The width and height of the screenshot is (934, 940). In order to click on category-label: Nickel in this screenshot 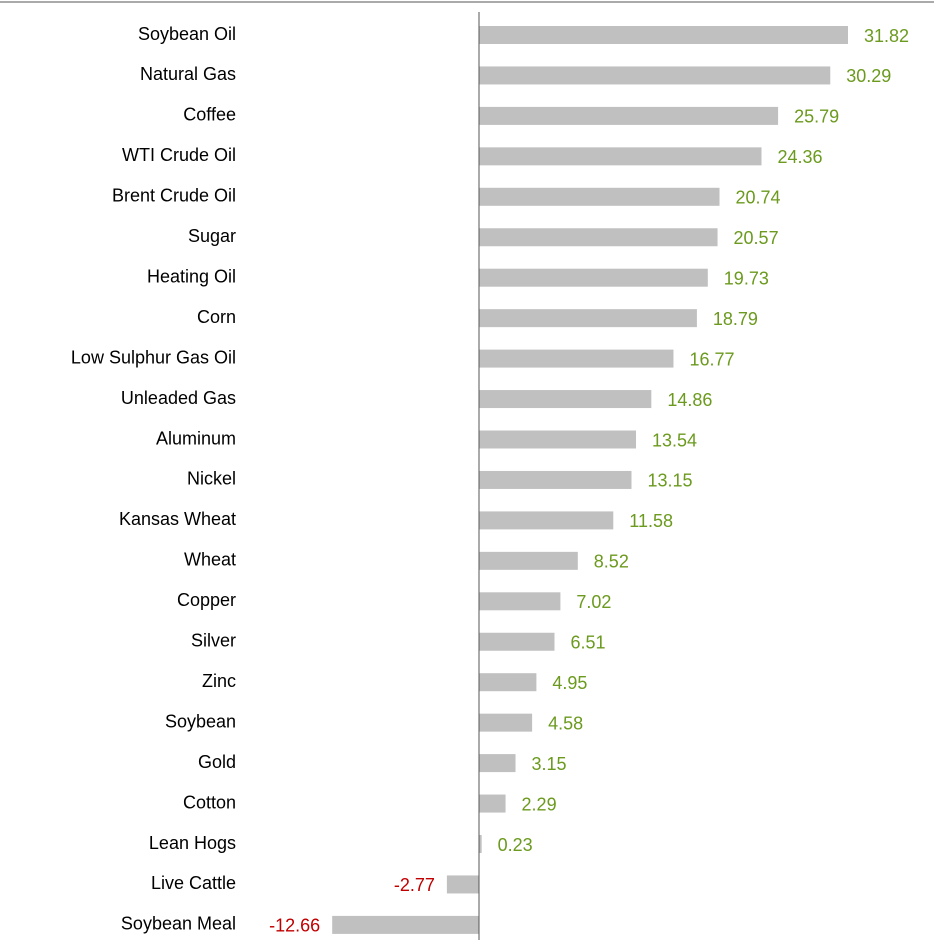, I will do `click(211, 479)`.